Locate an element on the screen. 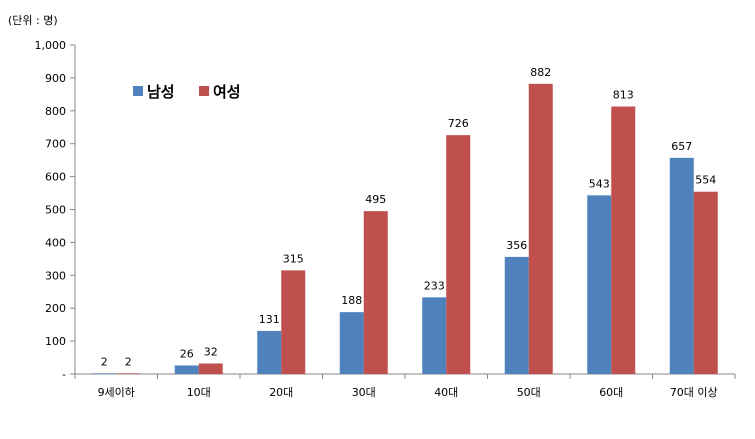  y-tick-label: 100 is located at coordinates (55, 341).